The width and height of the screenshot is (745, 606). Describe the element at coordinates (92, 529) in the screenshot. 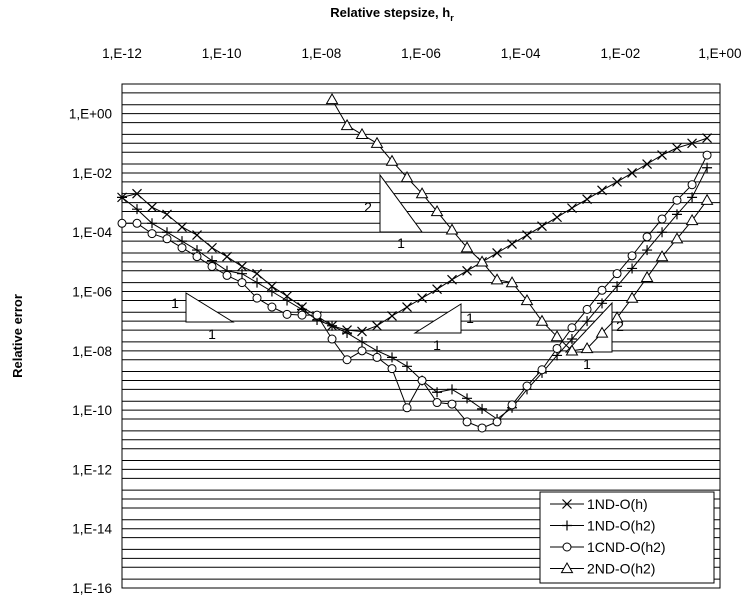

I see `y-tick-label: 1,E-14` at that location.